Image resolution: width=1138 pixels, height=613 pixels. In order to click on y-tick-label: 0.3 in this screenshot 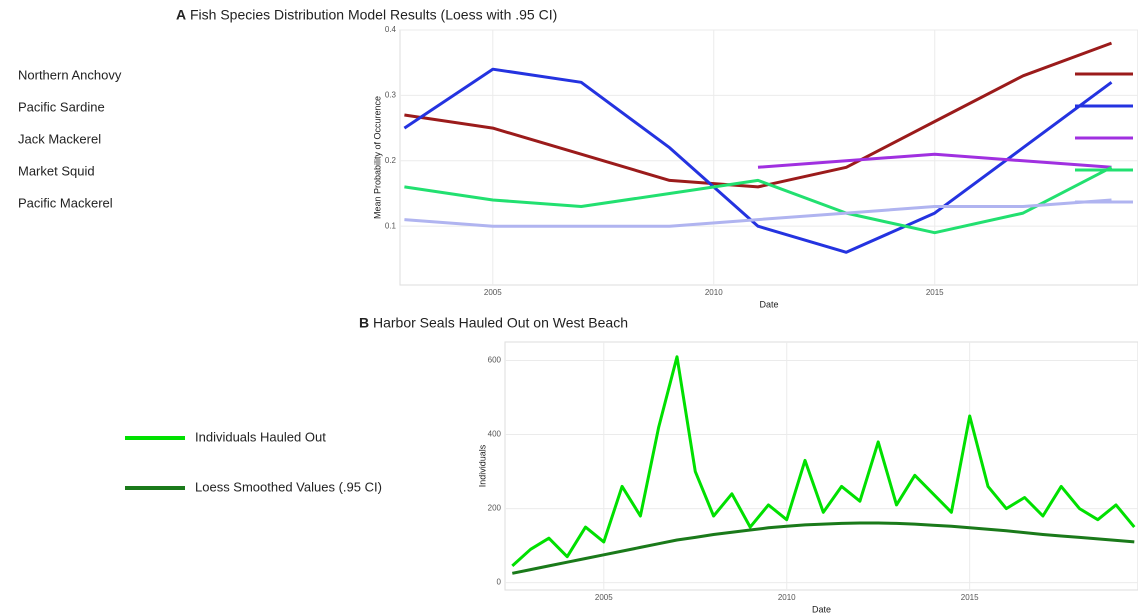, I will do `click(391, 94)`.